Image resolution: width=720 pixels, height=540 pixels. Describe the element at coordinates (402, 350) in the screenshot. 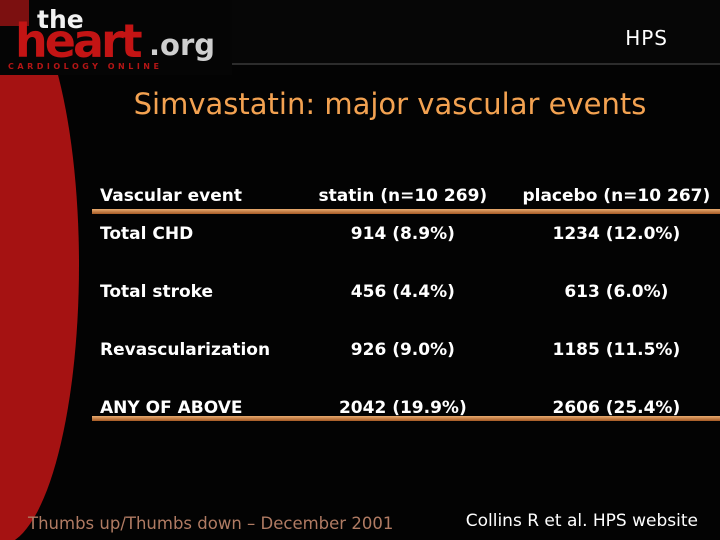

I see `statin-value: 926 (9.0%)` at that location.